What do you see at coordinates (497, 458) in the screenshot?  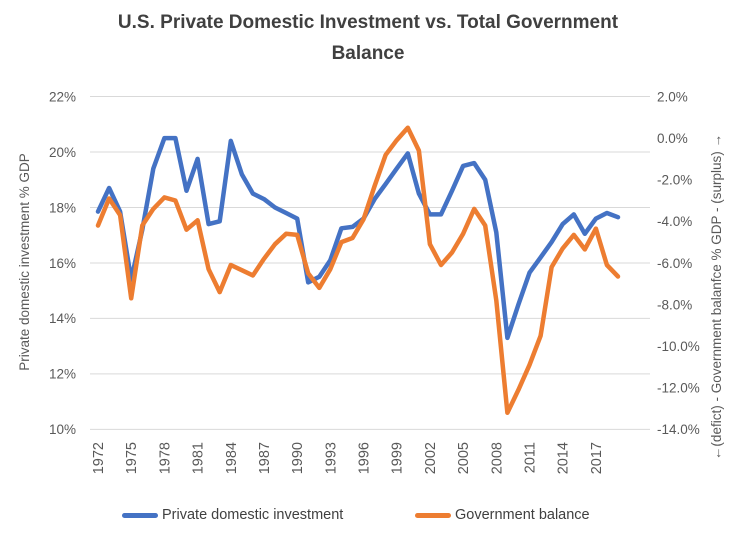 I see `x-axis-tick-label: 2008` at bounding box center [497, 458].